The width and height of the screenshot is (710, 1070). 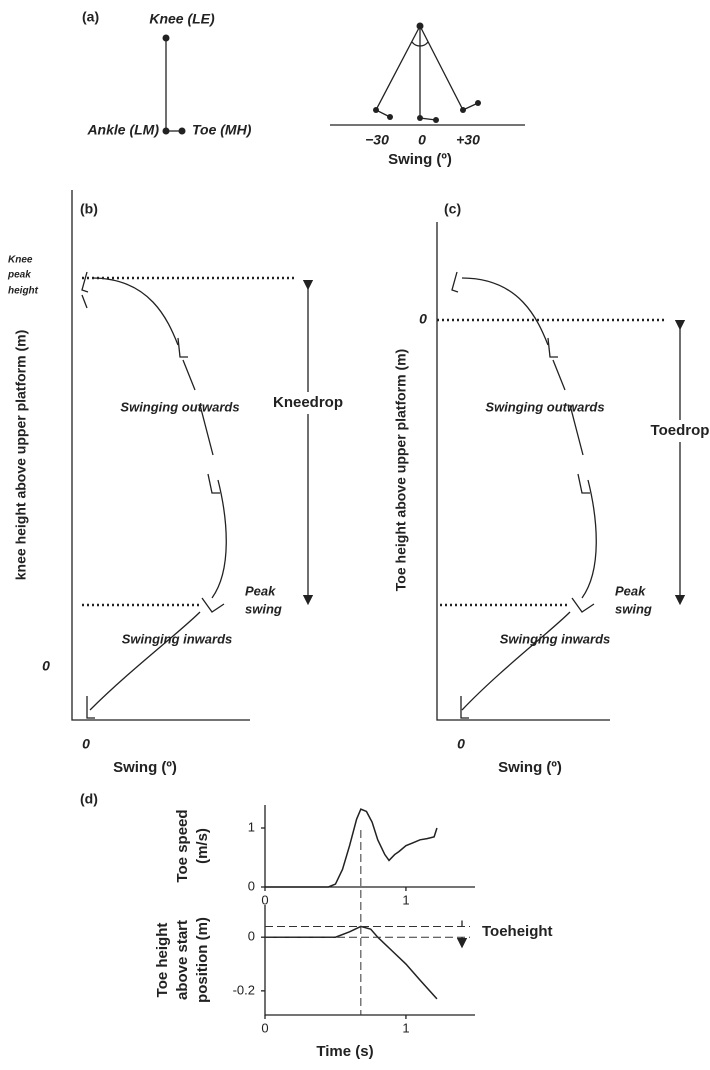 I want to click on ankle-label: Ankle (LM), so click(x=122, y=130).